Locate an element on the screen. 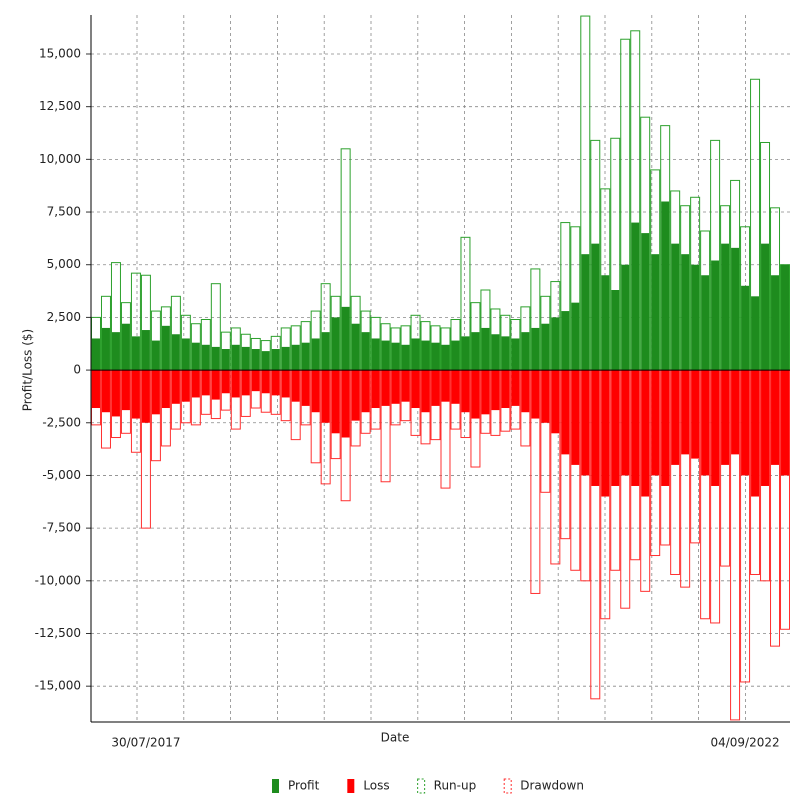  legend-swatch is located at coordinates (507, 786).